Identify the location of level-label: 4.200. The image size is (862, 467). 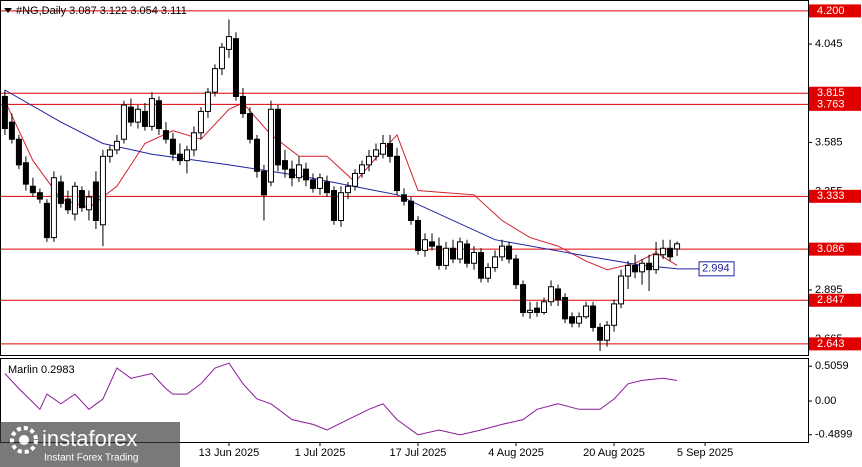
(831, 11).